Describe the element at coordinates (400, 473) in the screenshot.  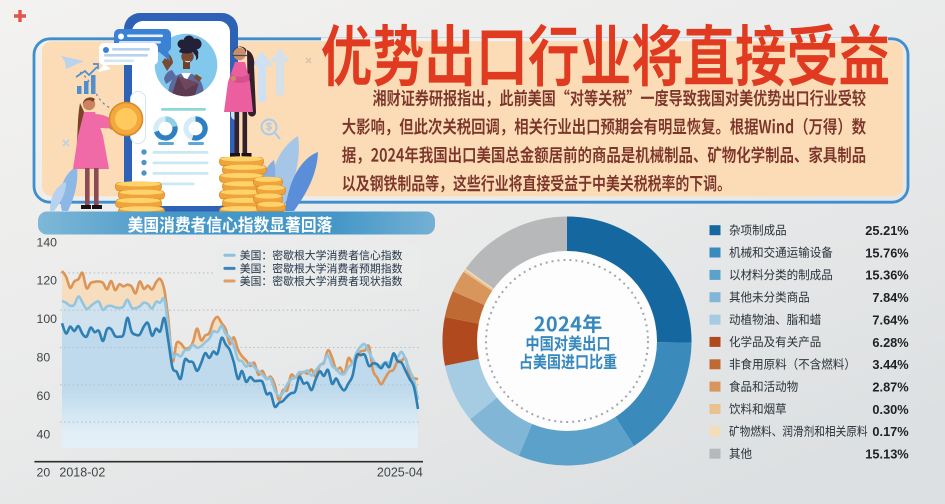
I see `svg-text: 2025-04` at that location.